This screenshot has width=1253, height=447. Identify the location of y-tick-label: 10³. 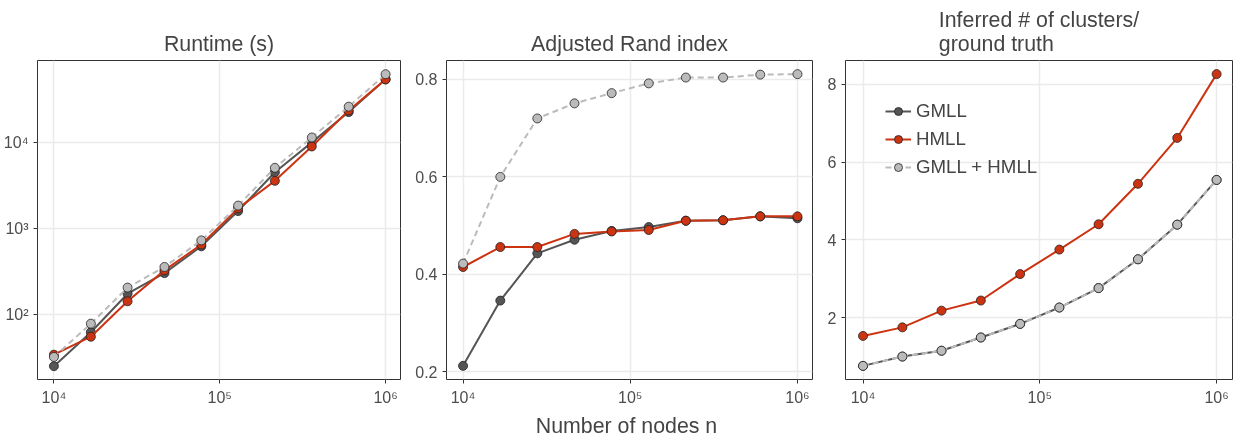
(17, 228).